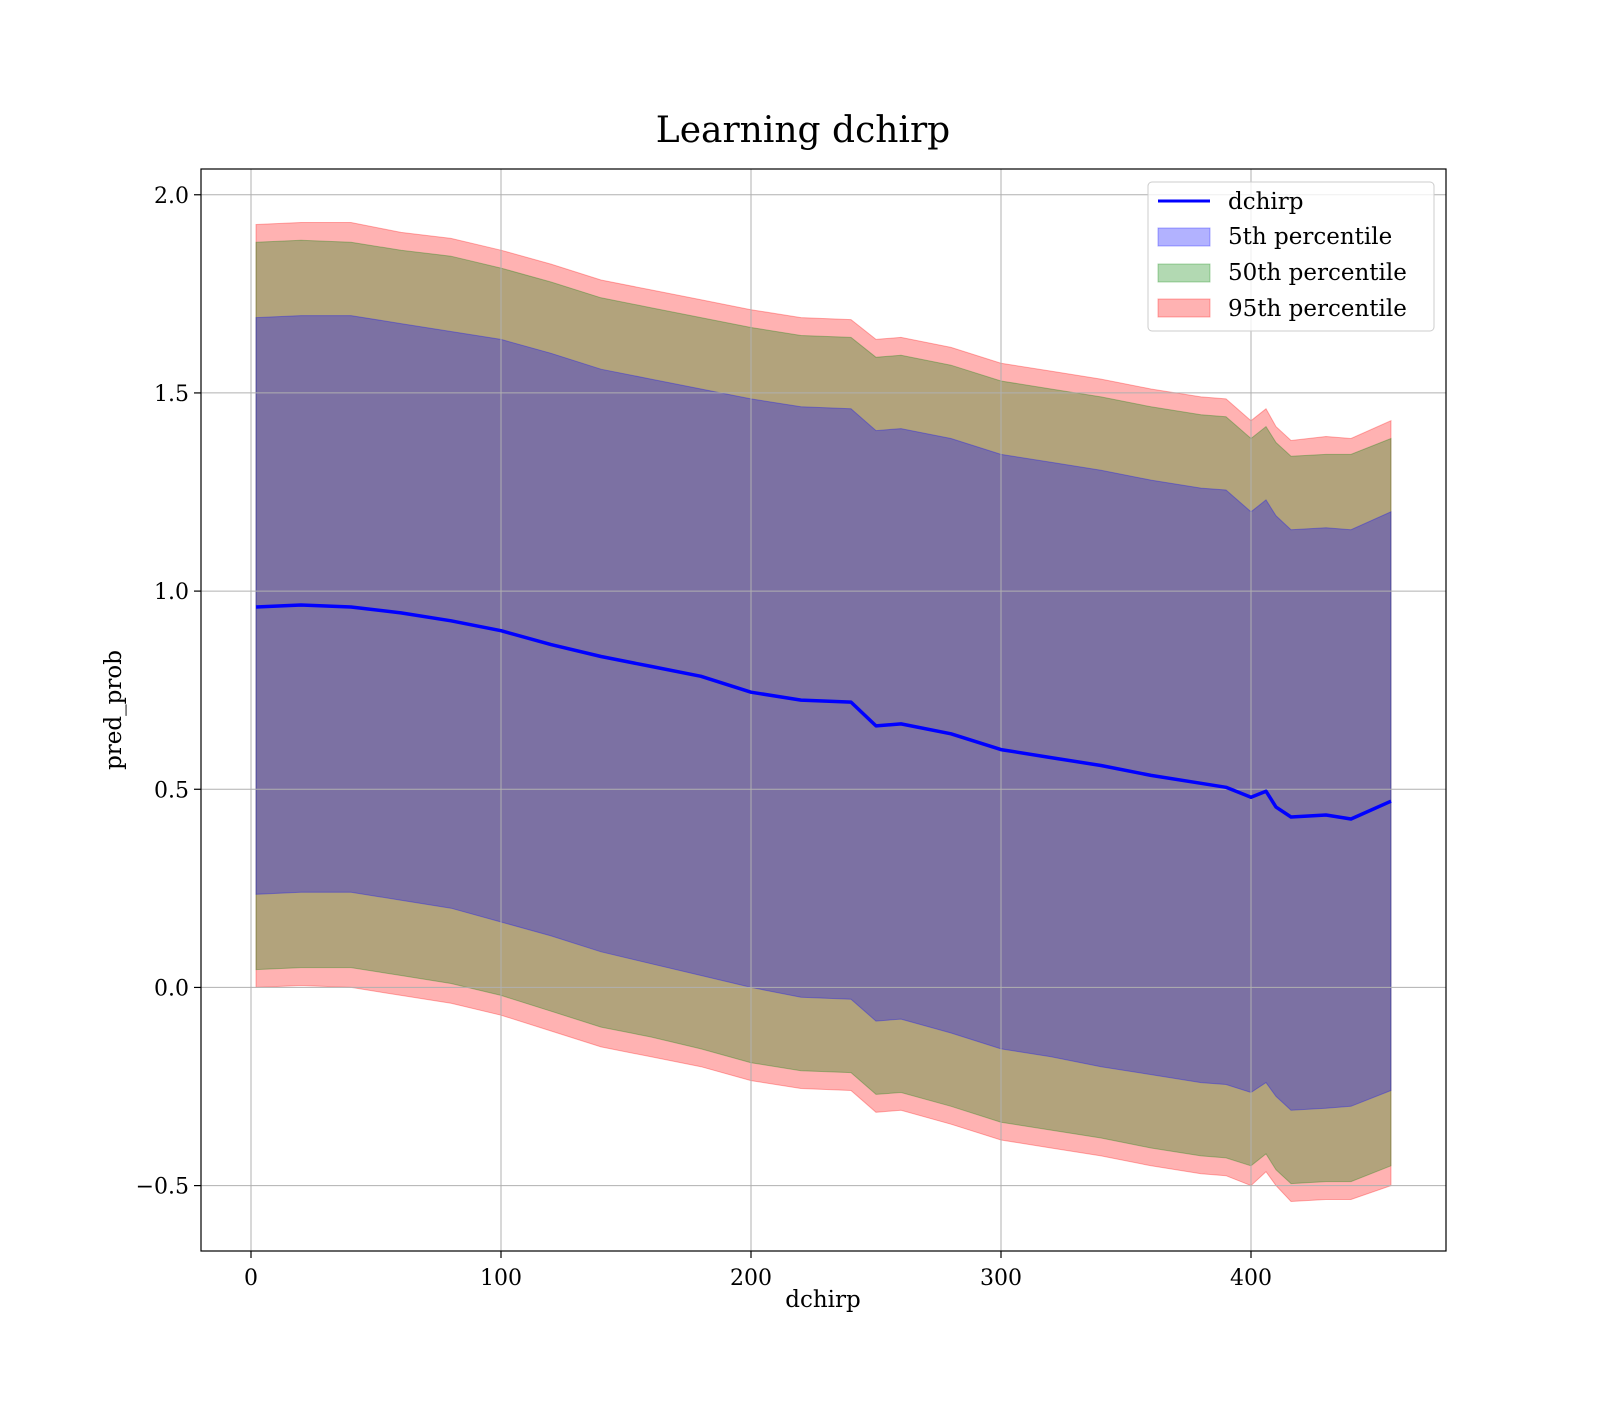 Image resolution: width=1600 pixels, height=1404 pixels. What do you see at coordinates (1001, 1278) in the screenshot?
I see `x-tick-label: 300` at bounding box center [1001, 1278].